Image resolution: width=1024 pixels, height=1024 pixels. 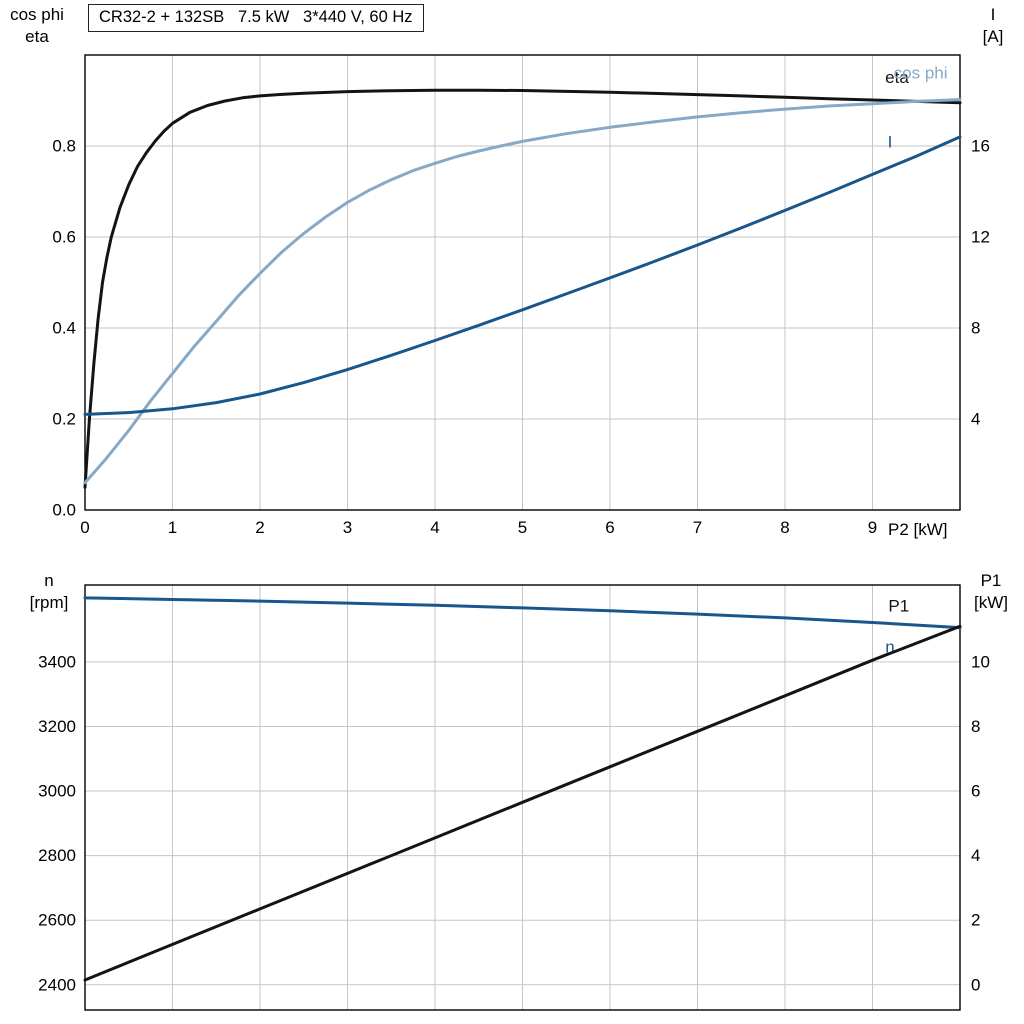 What do you see at coordinates (256, 18) in the screenshot?
I see `chart-title-box: CR32-2 + 132SB 7.5 kW 3*440 V, 60 Hz` at bounding box center [256, 18].